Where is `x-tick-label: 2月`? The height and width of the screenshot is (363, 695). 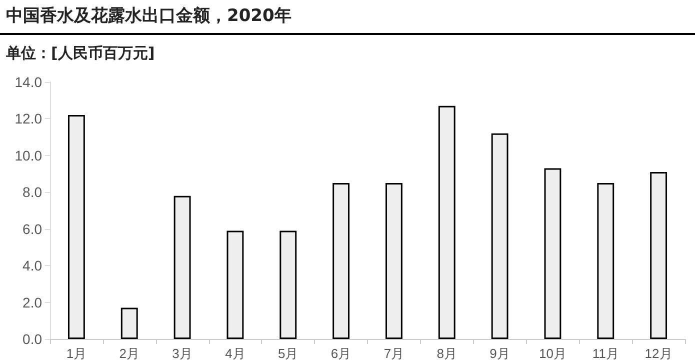
x-tick-label: 2月 is located at coordinates (129, 353).